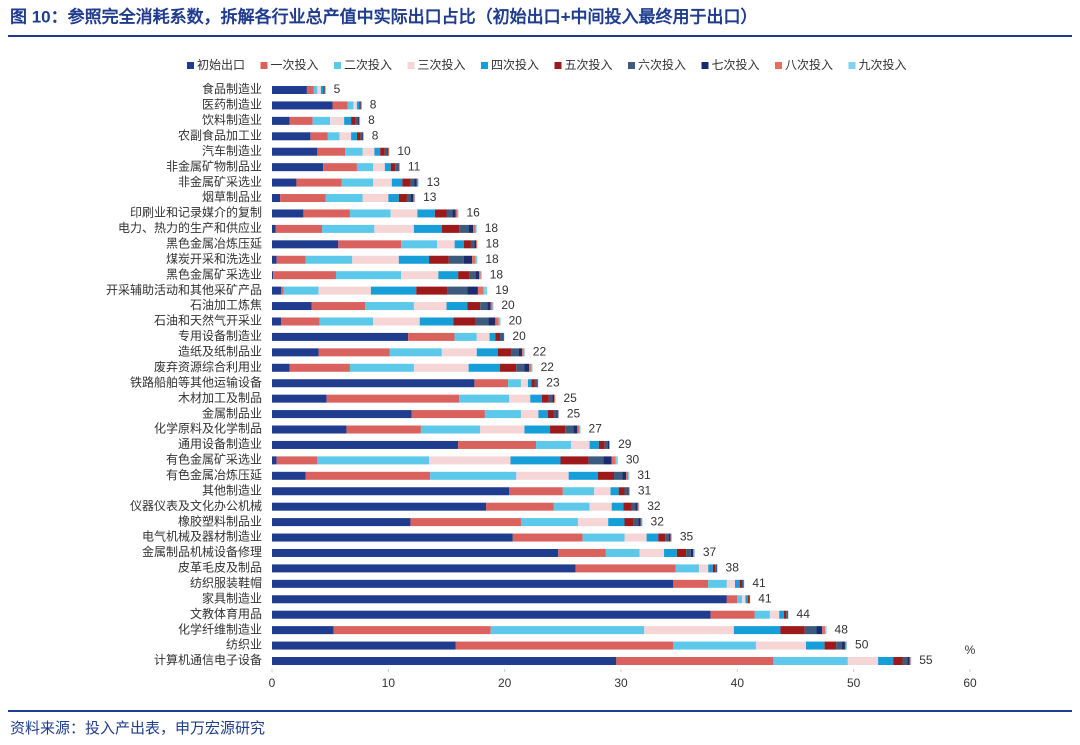  What do you see at coordinates (574, 413) in the screenshot?
I see `total-label: 25` at bounding box center [574, 413].